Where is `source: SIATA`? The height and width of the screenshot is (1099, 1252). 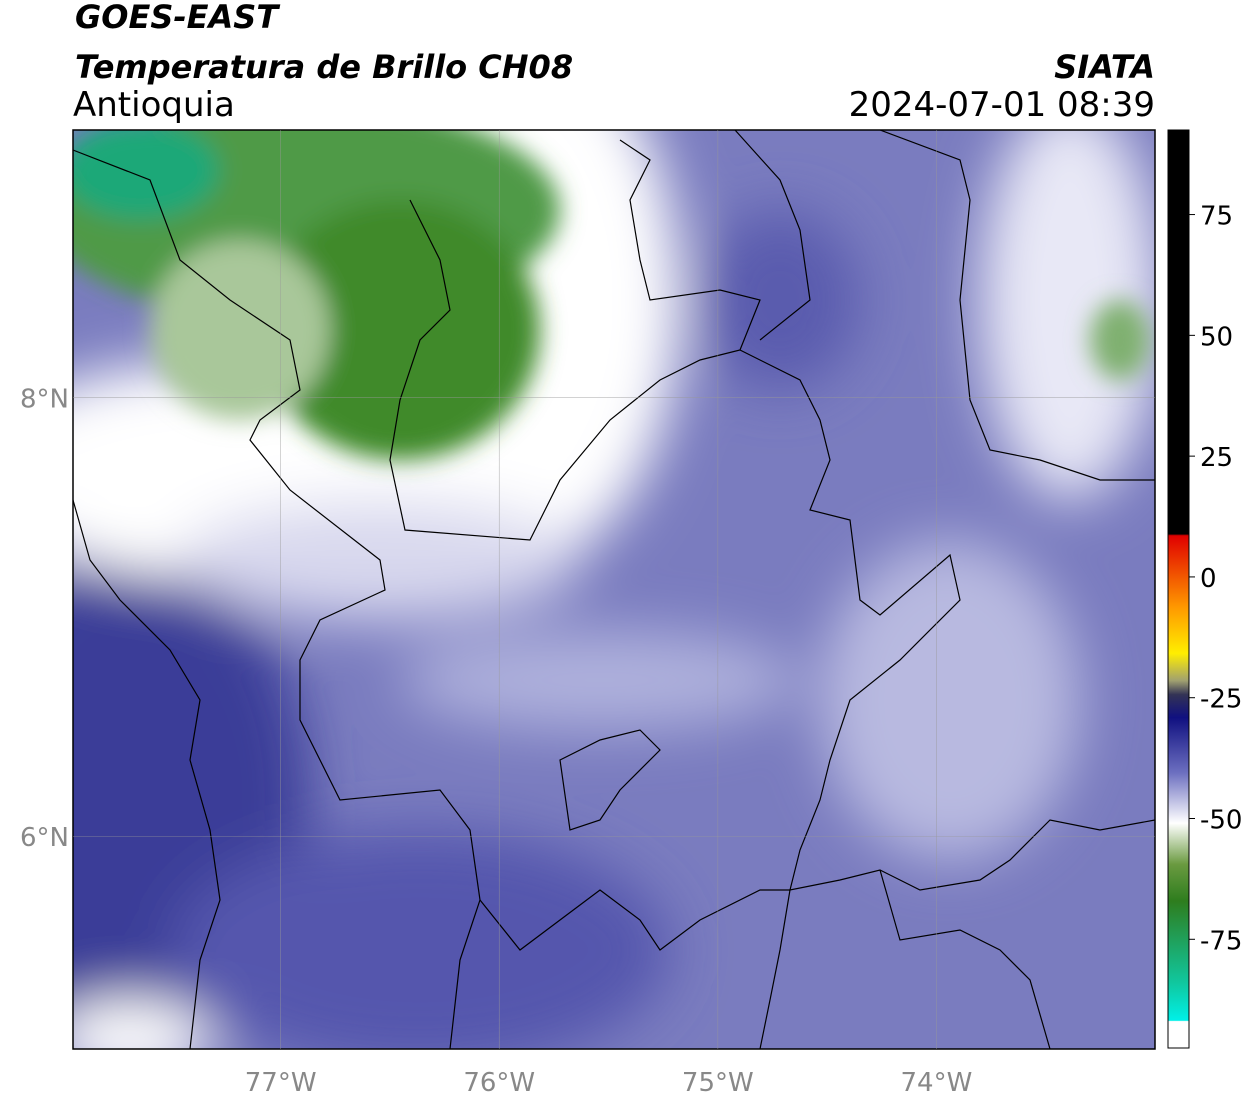
source: SIATA is located at coordinates (1104, 67).